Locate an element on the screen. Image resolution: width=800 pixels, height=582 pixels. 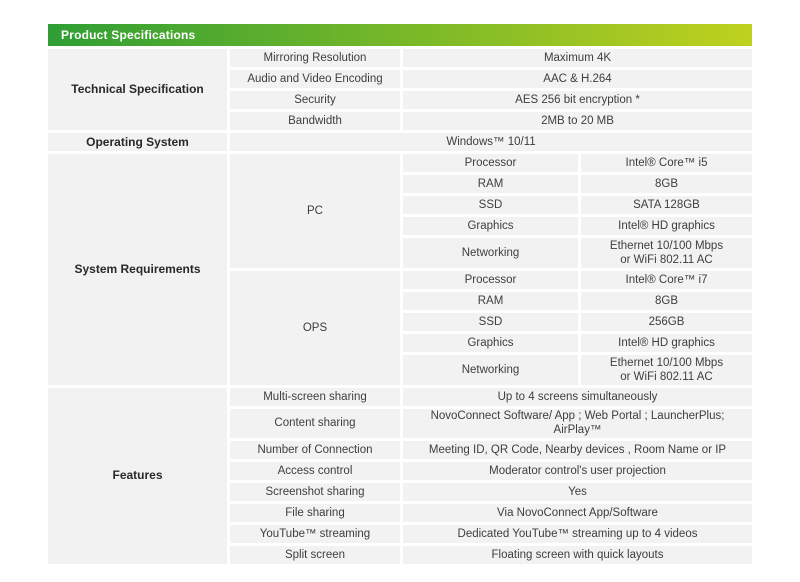
spec-value: AAC & H.264 is located at coordinates (577, 79).